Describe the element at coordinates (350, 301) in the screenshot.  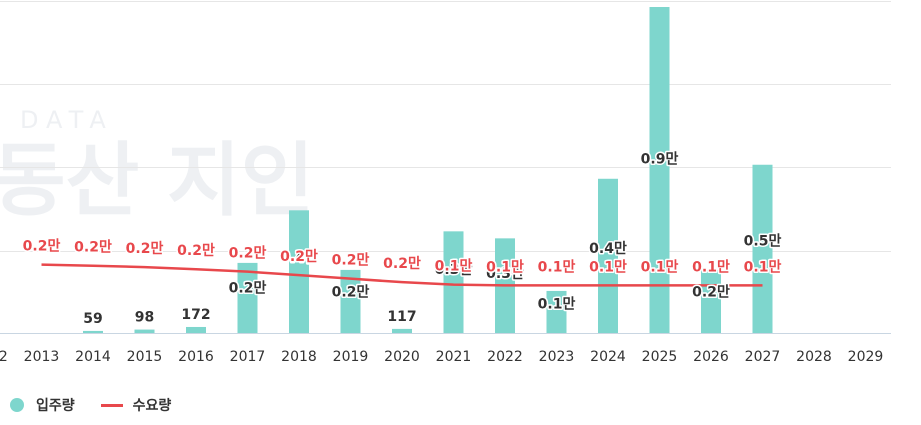
I see `bar-2019` at that location.